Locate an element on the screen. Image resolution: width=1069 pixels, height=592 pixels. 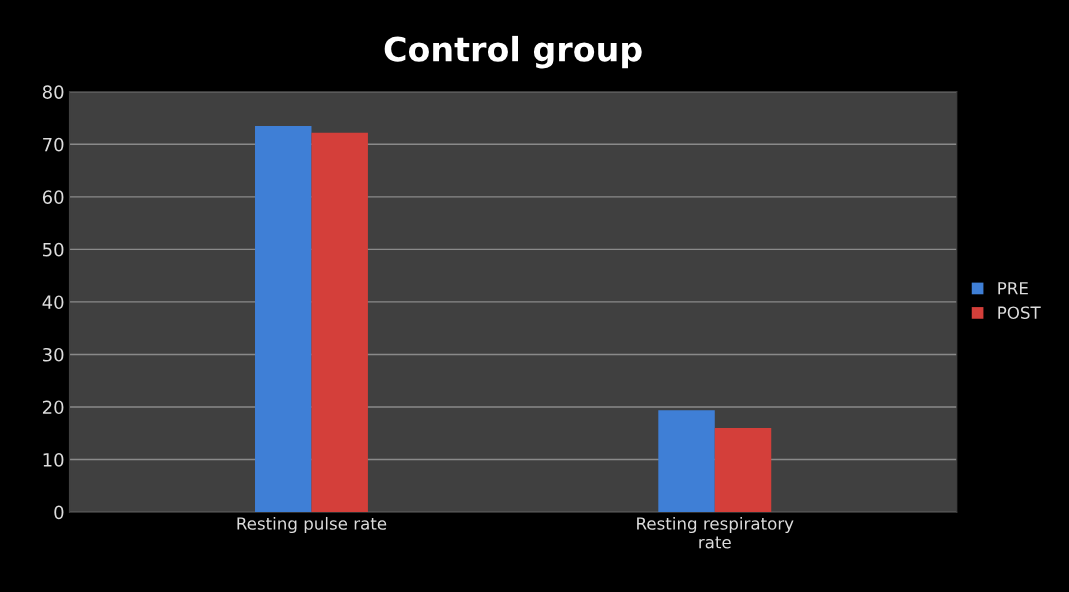
y-tick-label: 20 is located at coordinates (53, 407).